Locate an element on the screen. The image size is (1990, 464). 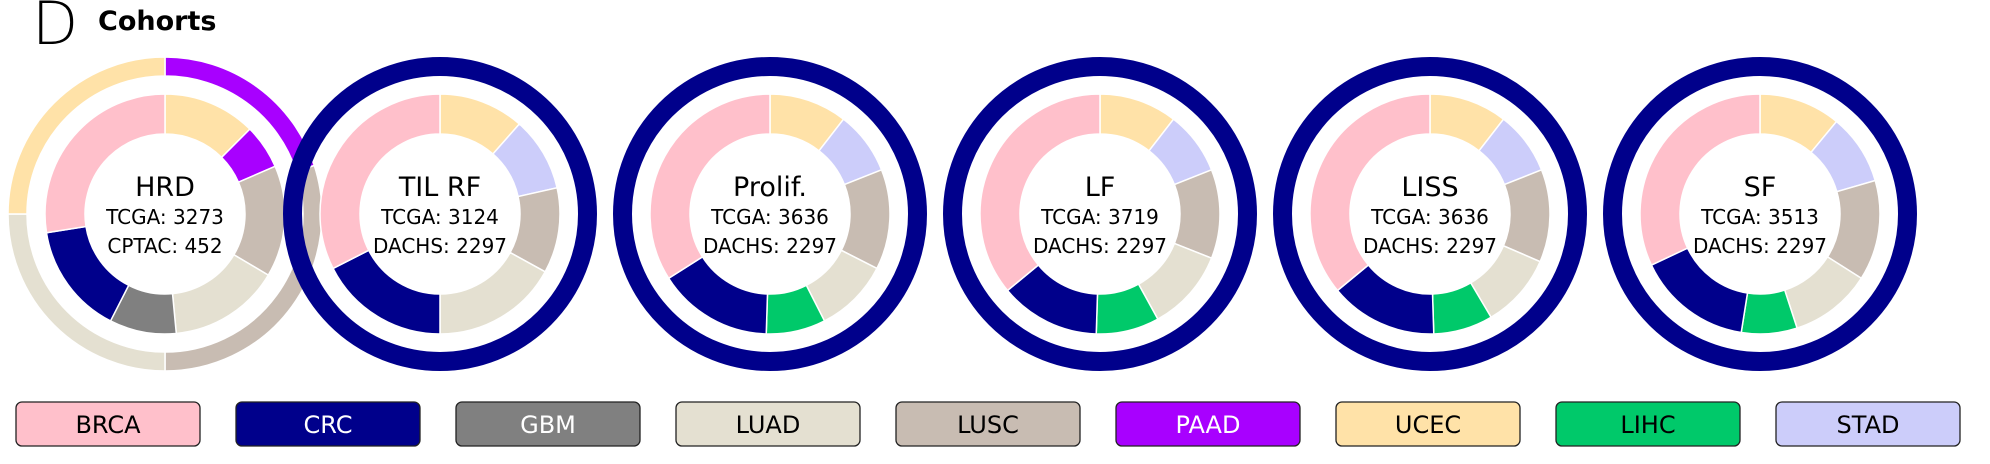
liss-outer-crc-0-slice is located at coordinates (1430, 214).